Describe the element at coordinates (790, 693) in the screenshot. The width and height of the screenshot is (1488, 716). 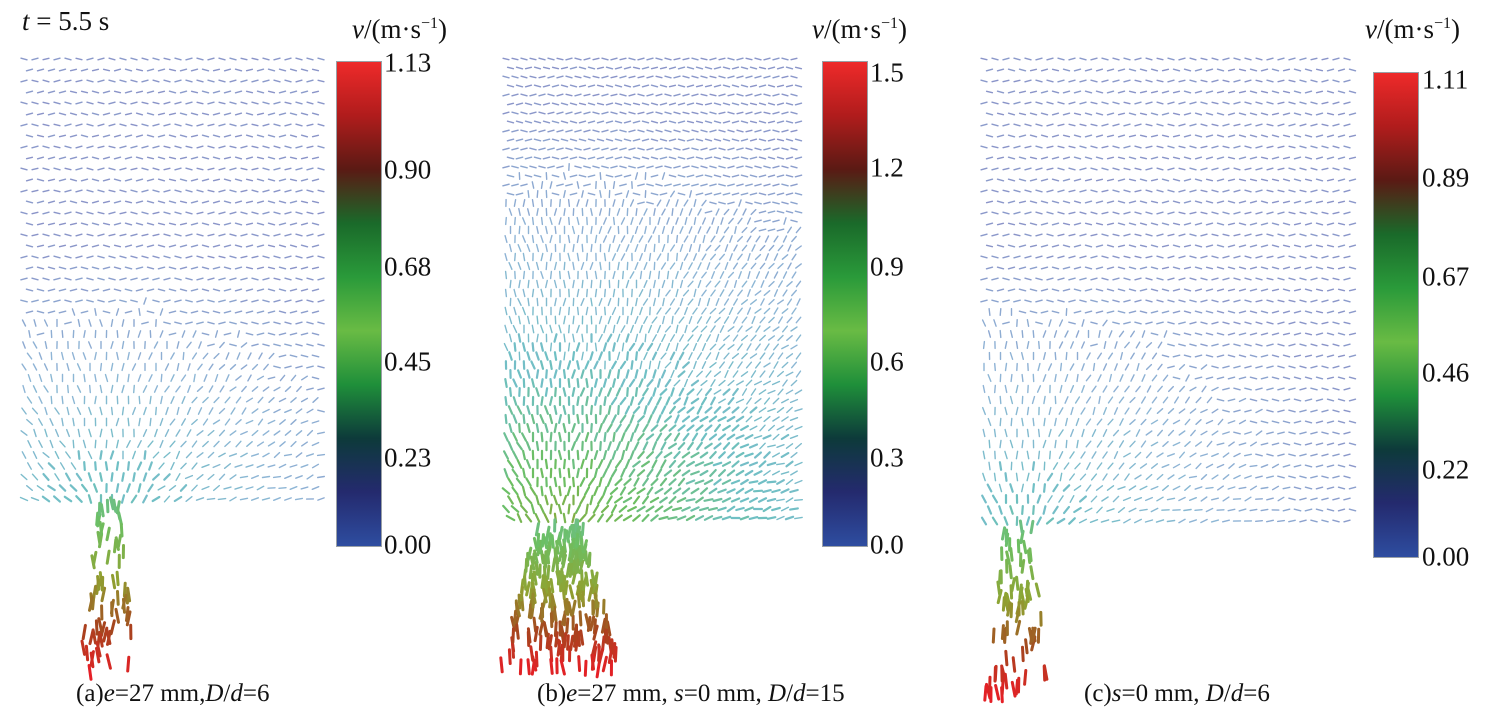
I see `caption-b-6: /` at that location.